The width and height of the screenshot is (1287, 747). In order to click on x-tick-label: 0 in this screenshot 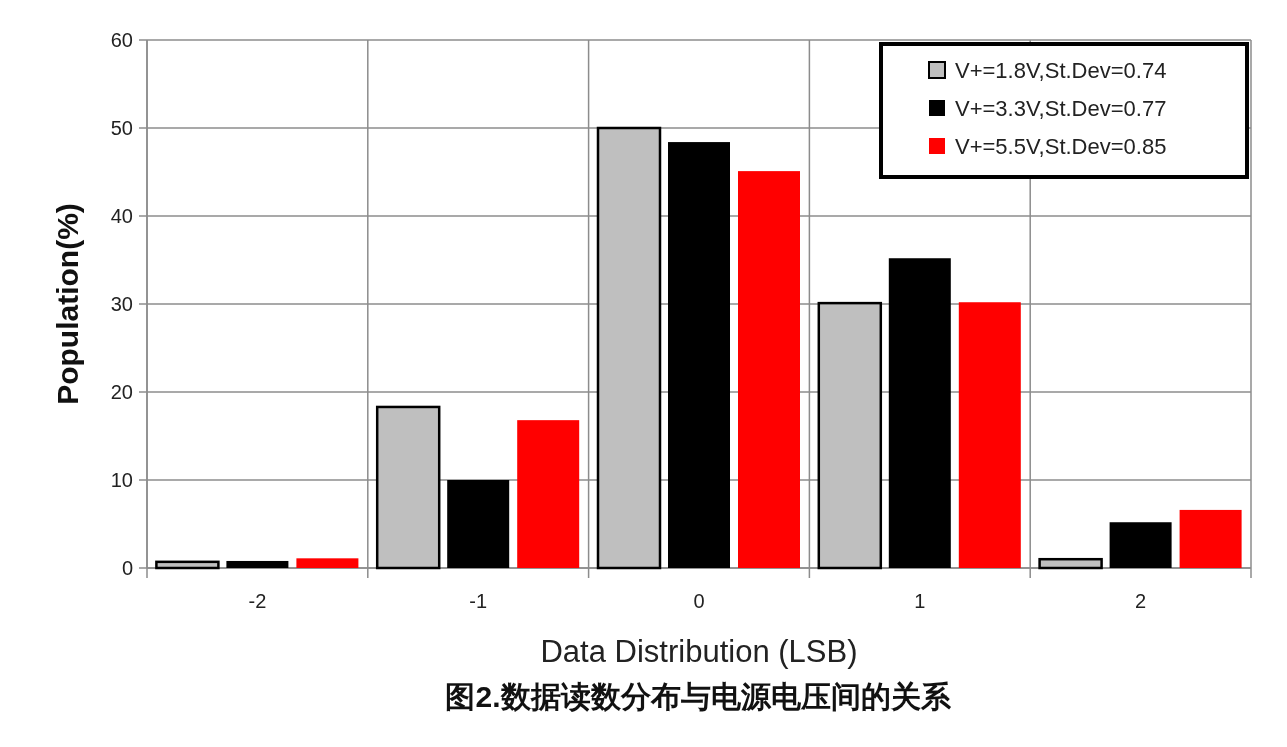, I will do `click(699, 601)`.